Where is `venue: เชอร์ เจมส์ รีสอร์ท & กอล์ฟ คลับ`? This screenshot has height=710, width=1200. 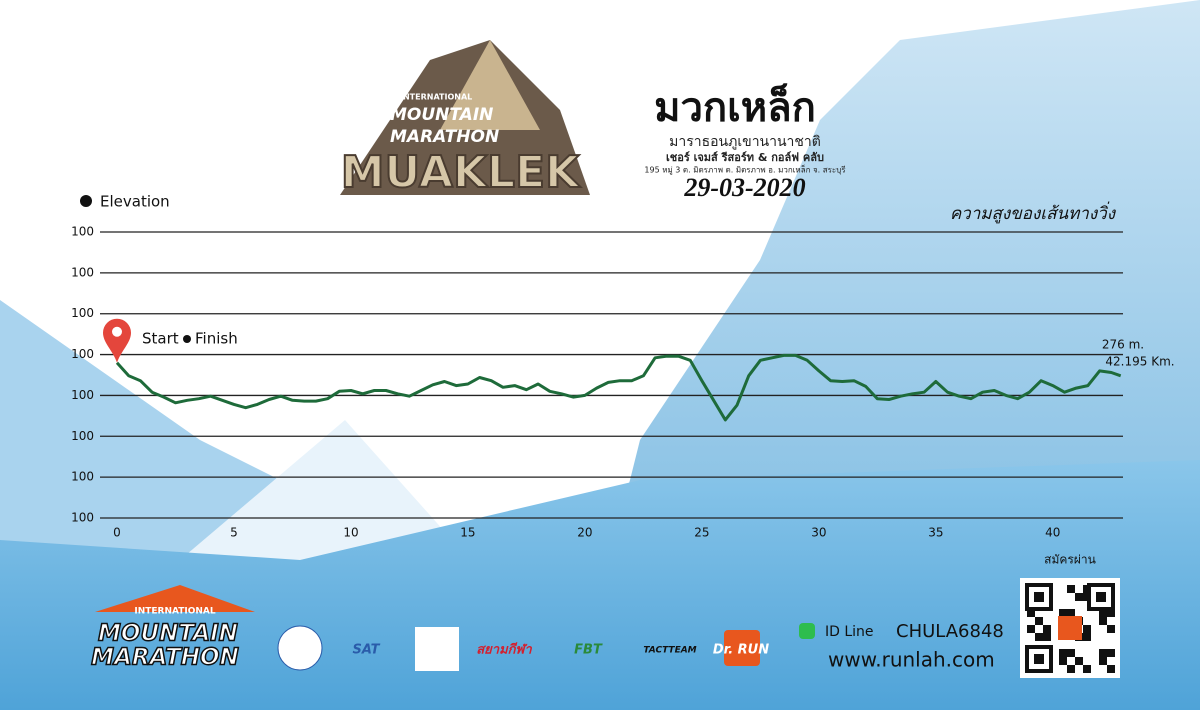 venue: เชอร์ เจมส์ รีสอร์ท & กอล์ฟ คลับ is located at coordinates (745, 157).